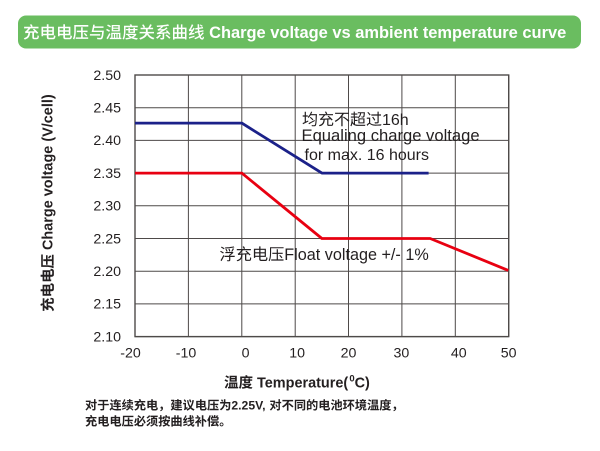 This screenshot has width=600, height=451. I want to click on svg-text: Temperature(, so click(300, 383).